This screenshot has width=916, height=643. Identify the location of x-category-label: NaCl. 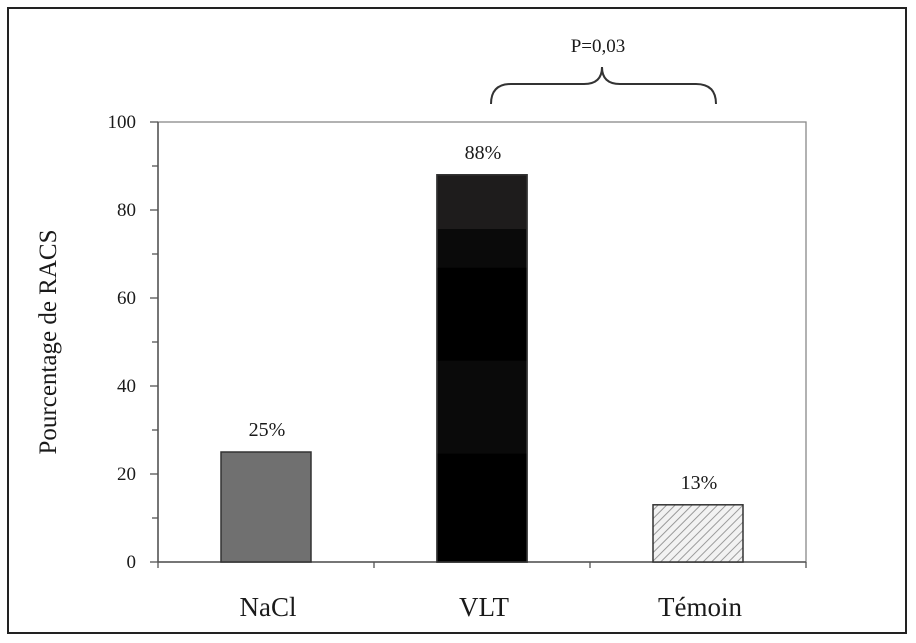
(268, 607).